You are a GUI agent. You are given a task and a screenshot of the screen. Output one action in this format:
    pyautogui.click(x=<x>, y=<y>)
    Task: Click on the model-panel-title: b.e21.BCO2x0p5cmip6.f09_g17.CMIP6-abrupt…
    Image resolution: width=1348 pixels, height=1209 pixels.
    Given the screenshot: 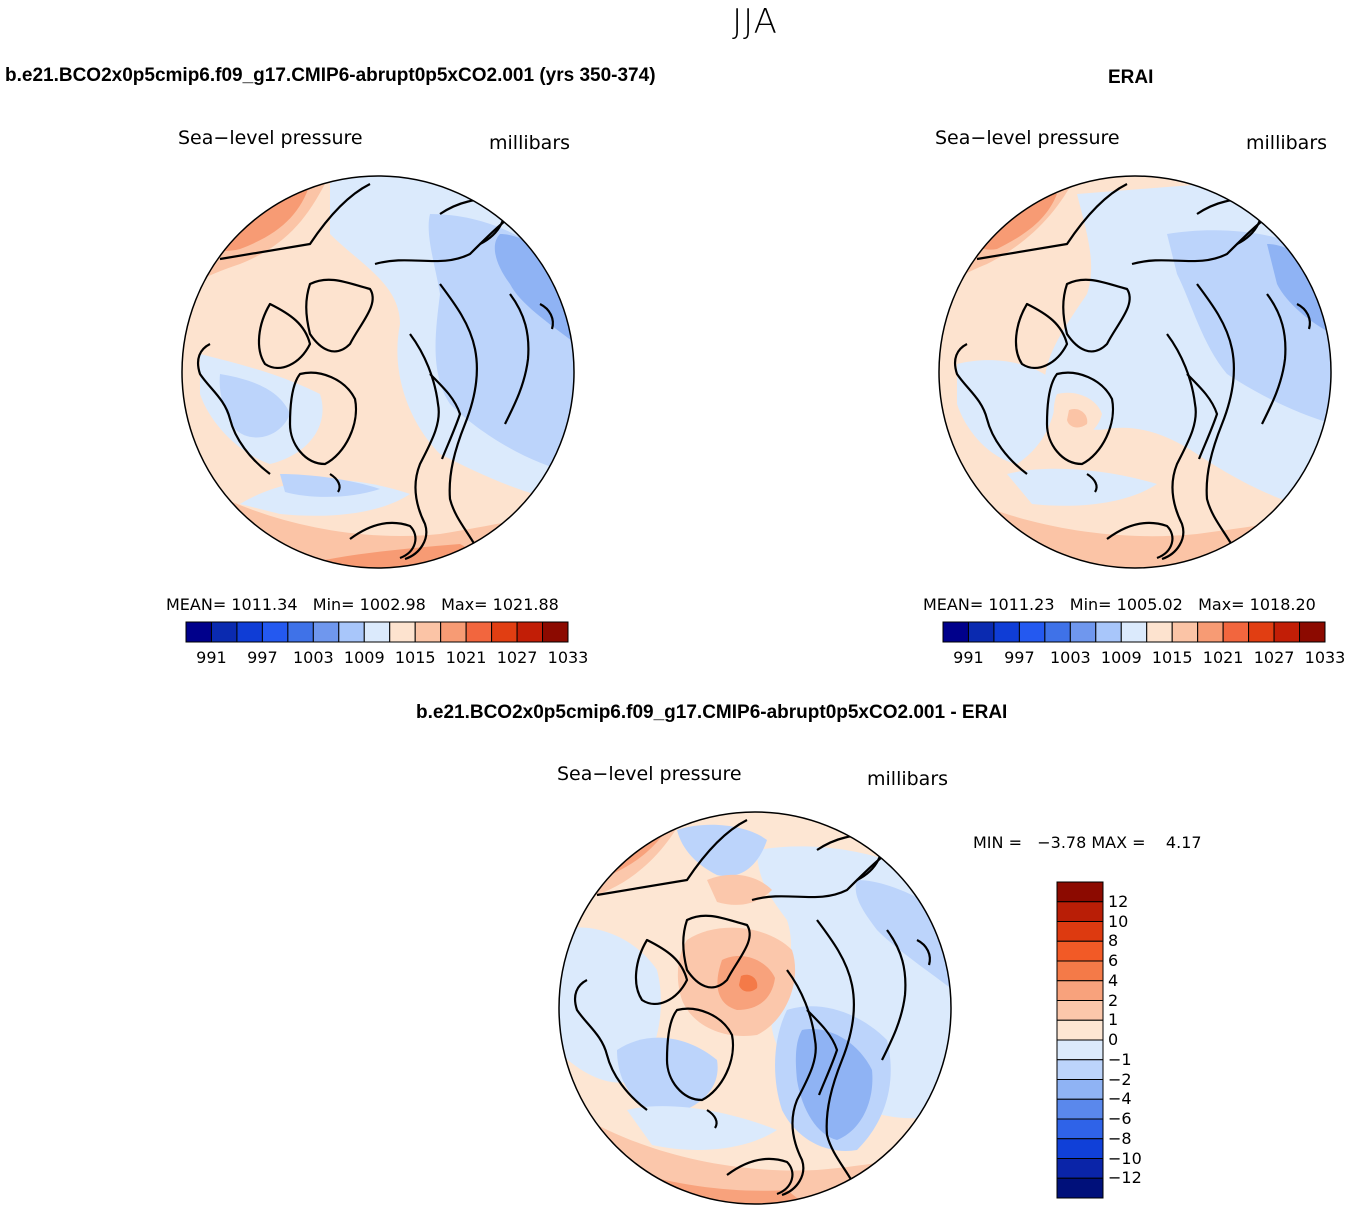 What is the action you would take?
    pyautogui.click(x=330, y=75)
    